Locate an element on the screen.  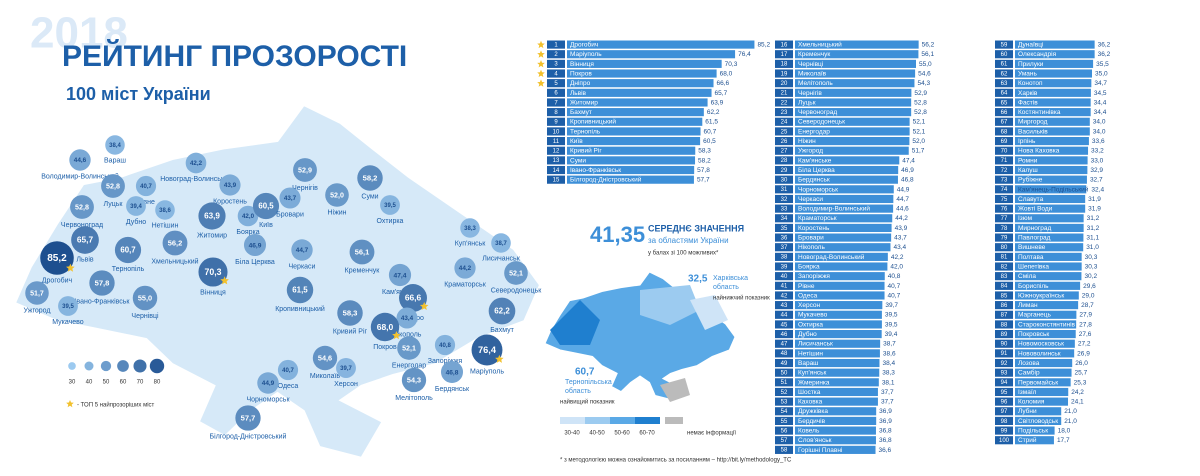
city-name: Маріуполь is located at coordinates (487, 371).